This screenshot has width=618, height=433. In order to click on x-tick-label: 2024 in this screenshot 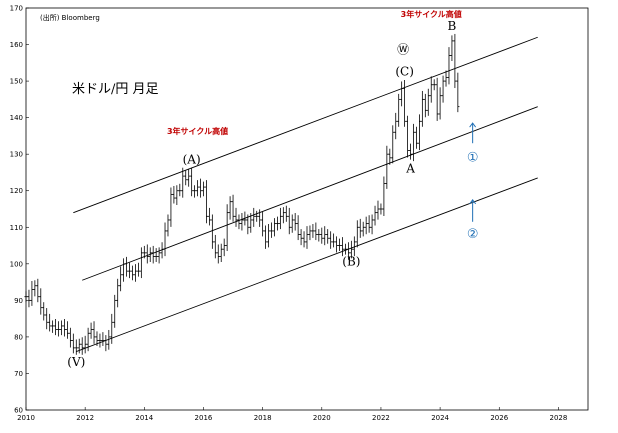, I will do `click(440, 418)`.